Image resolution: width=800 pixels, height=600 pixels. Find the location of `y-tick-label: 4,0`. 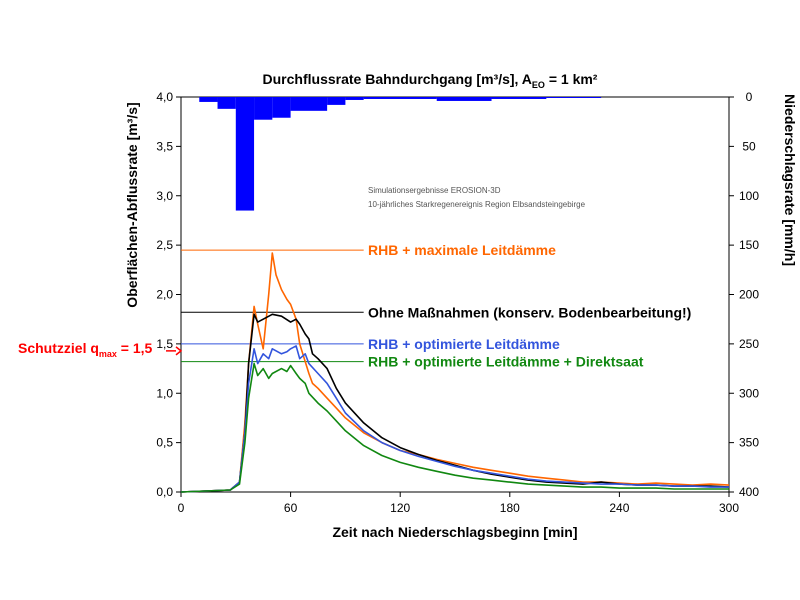

y-tick-label: 4,0 is located at coordinates (164, 97).